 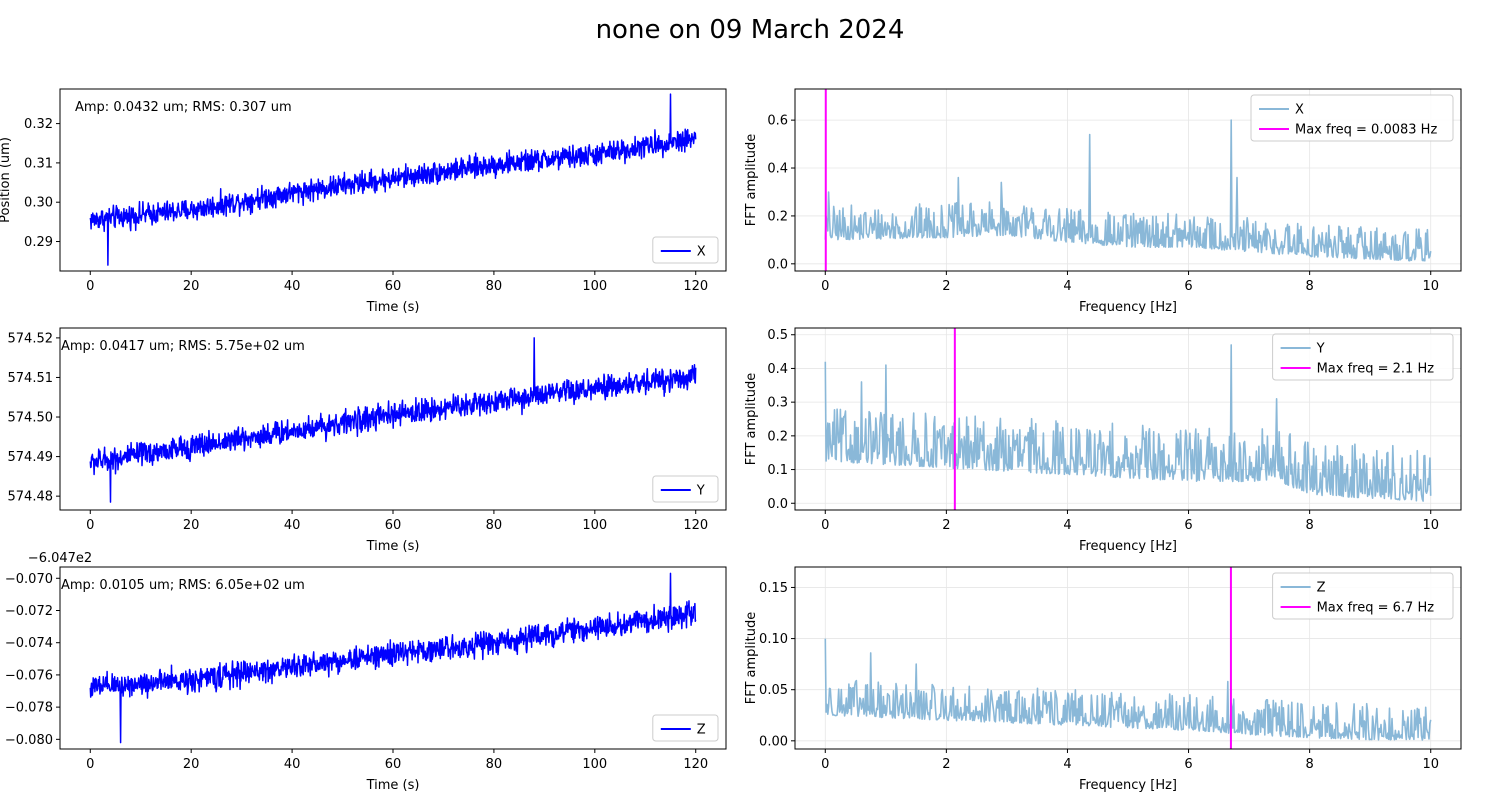 What do you see at coordinates (777, 436) in the screenshot?
I see `y-tick-label: 0.2` at bounding box center [777, 436].